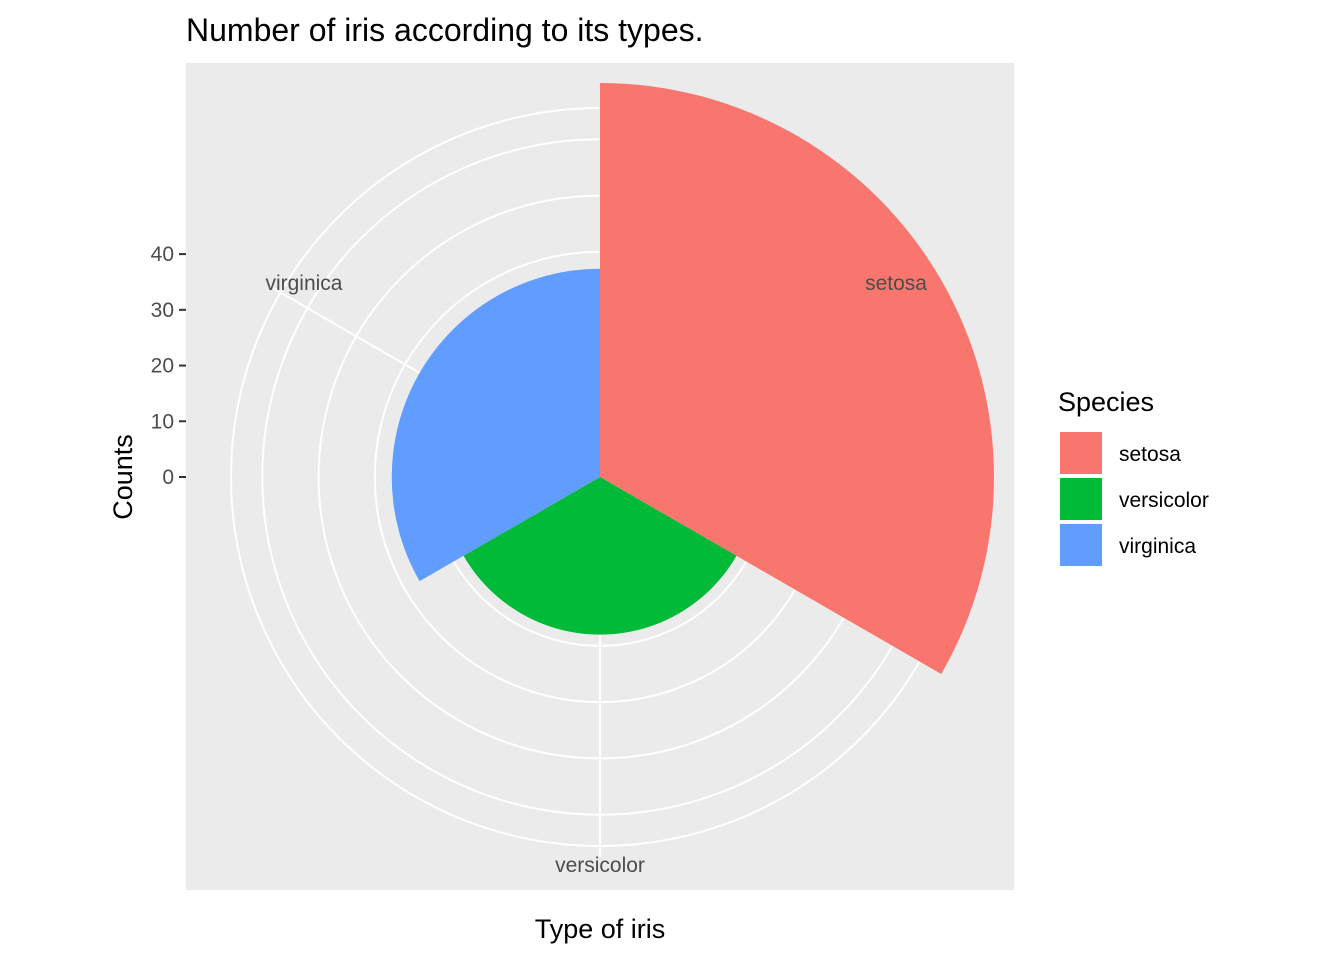  Describe the element at coordinates (1157, 546) in the screenshot. I see `legend-label-virginica: virginica` at that location.